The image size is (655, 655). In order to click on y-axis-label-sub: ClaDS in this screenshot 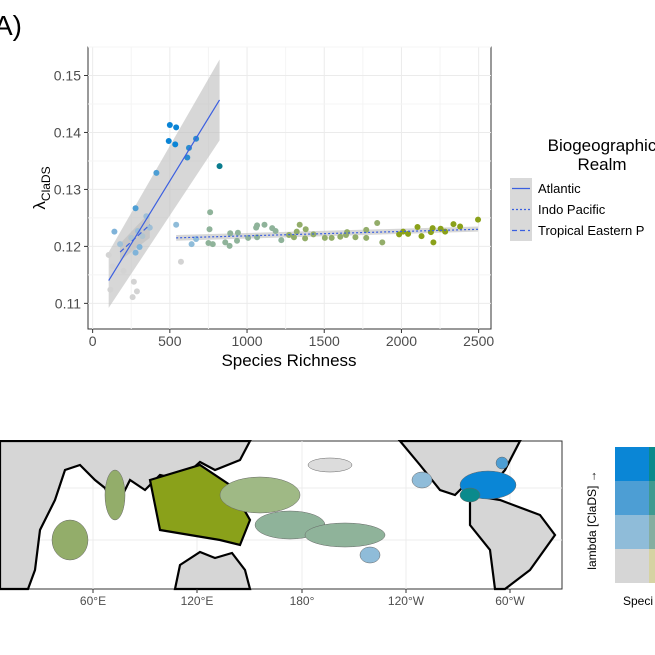, I will do `click(46, 183)`.